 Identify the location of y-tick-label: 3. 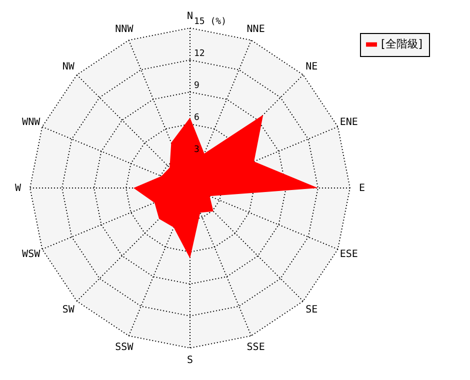
(197, 150).